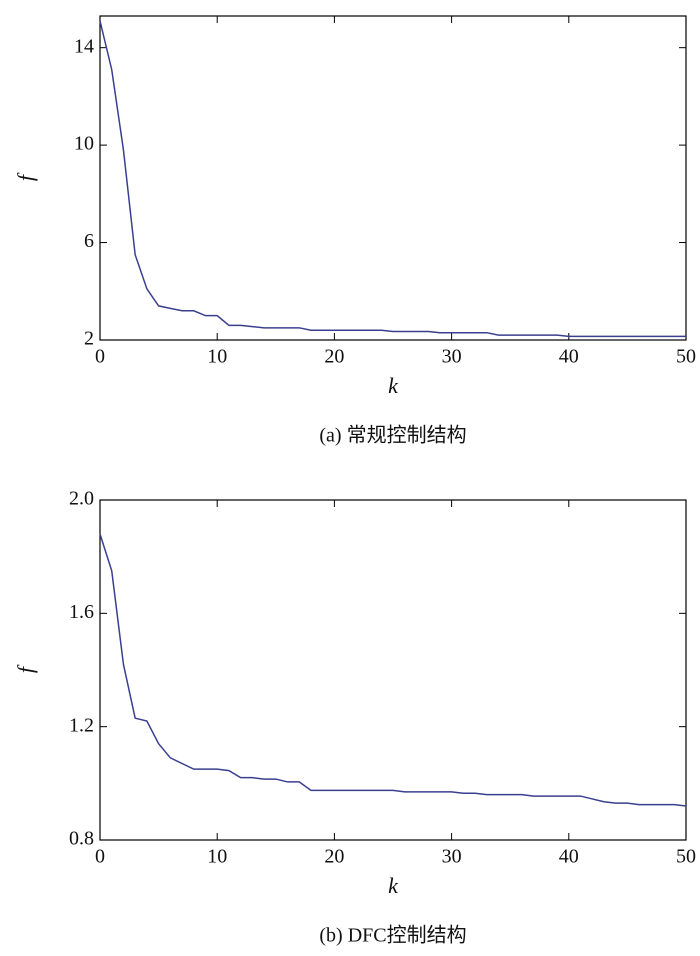  What do you see at coordinates (392, 435) in the screenshot?
I see `chart-caption: (a) 常规控制结构` at bounding box center [392, 435].